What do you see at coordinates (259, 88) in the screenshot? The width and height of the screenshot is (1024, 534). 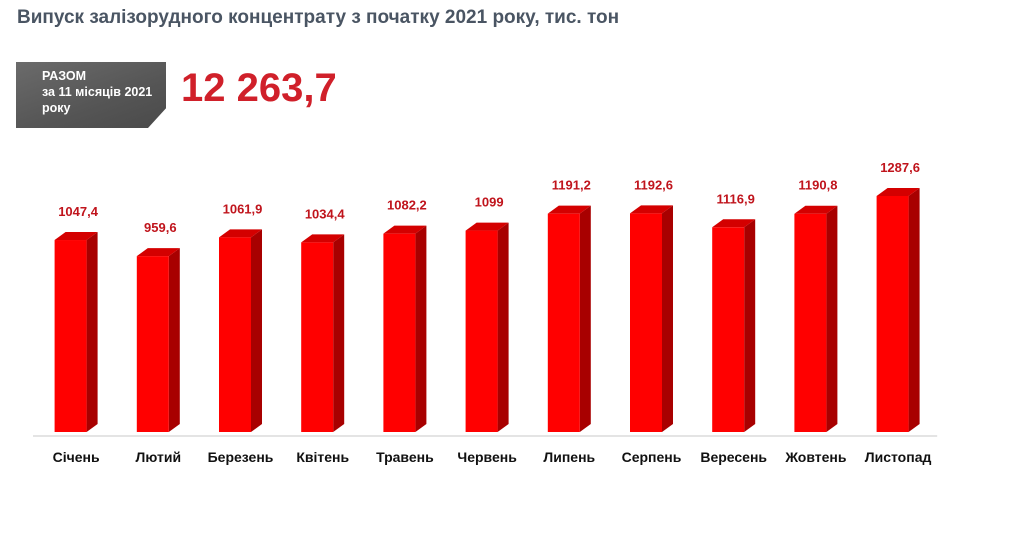 I see `total-value: 12 263,7` at bounding box center [259, 88].